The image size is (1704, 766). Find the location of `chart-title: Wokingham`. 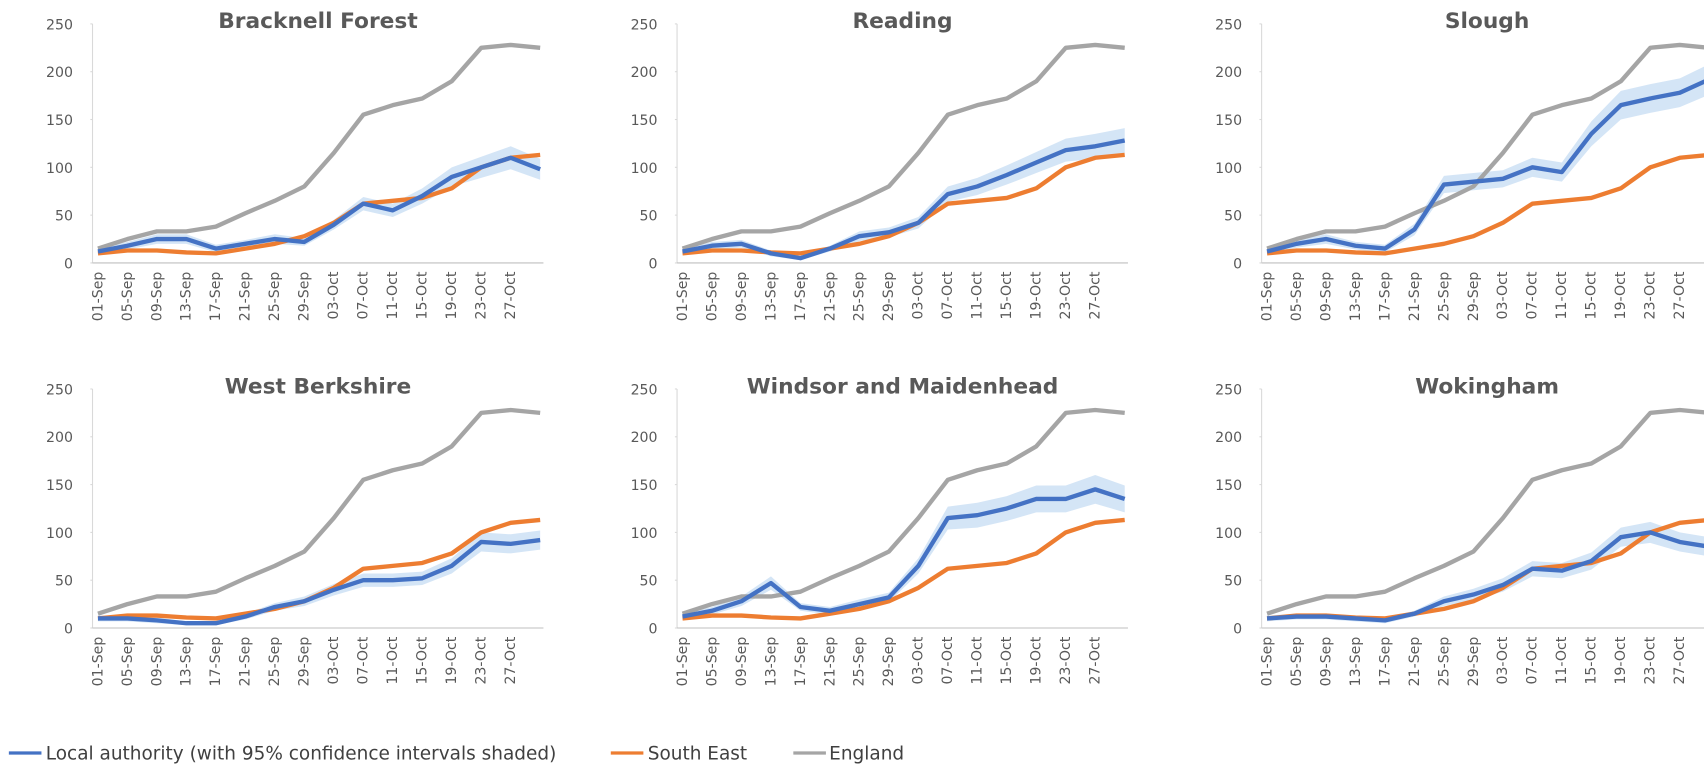

chart-title: Wokingham is located at coordinates (1487, 386).